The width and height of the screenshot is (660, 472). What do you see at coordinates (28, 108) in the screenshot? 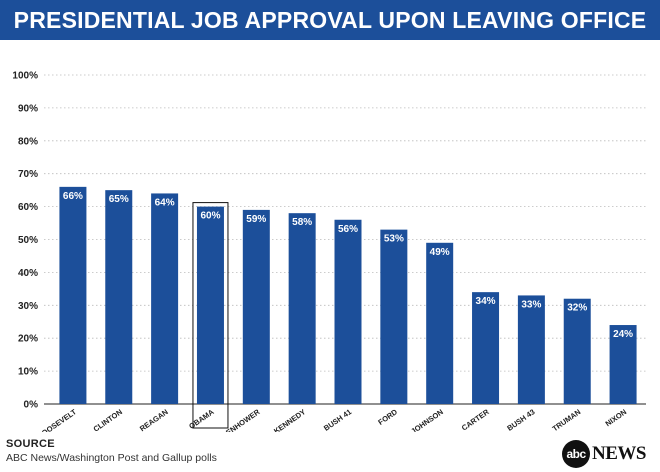
I see `y-tick-label: 90%` at bounding box center [28, 108].